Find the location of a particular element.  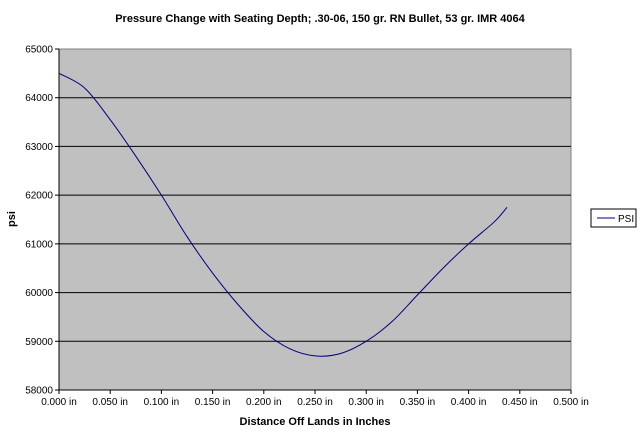

y-tick-label: 63000 is located at coordinates (39, 147).